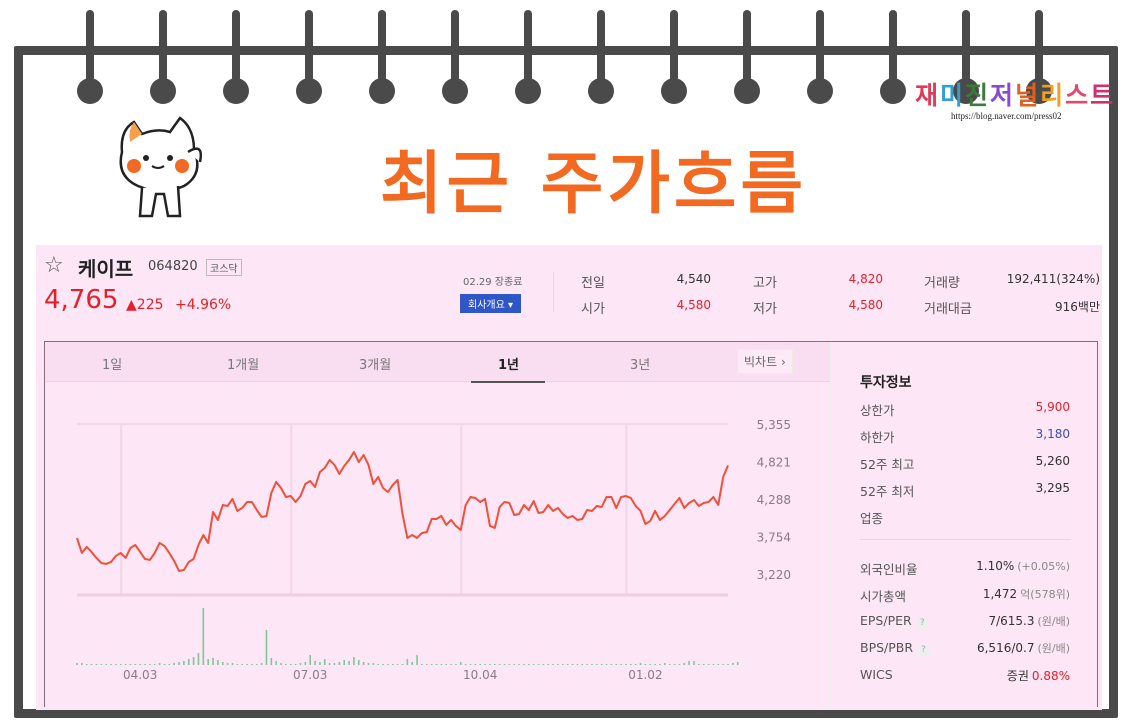 This screenshot has height=728, width=1131. What do you see at coordinates (948, 309) in the screenshot?
I see `quote-label: 거래대금` at bounding box center [948, 309].